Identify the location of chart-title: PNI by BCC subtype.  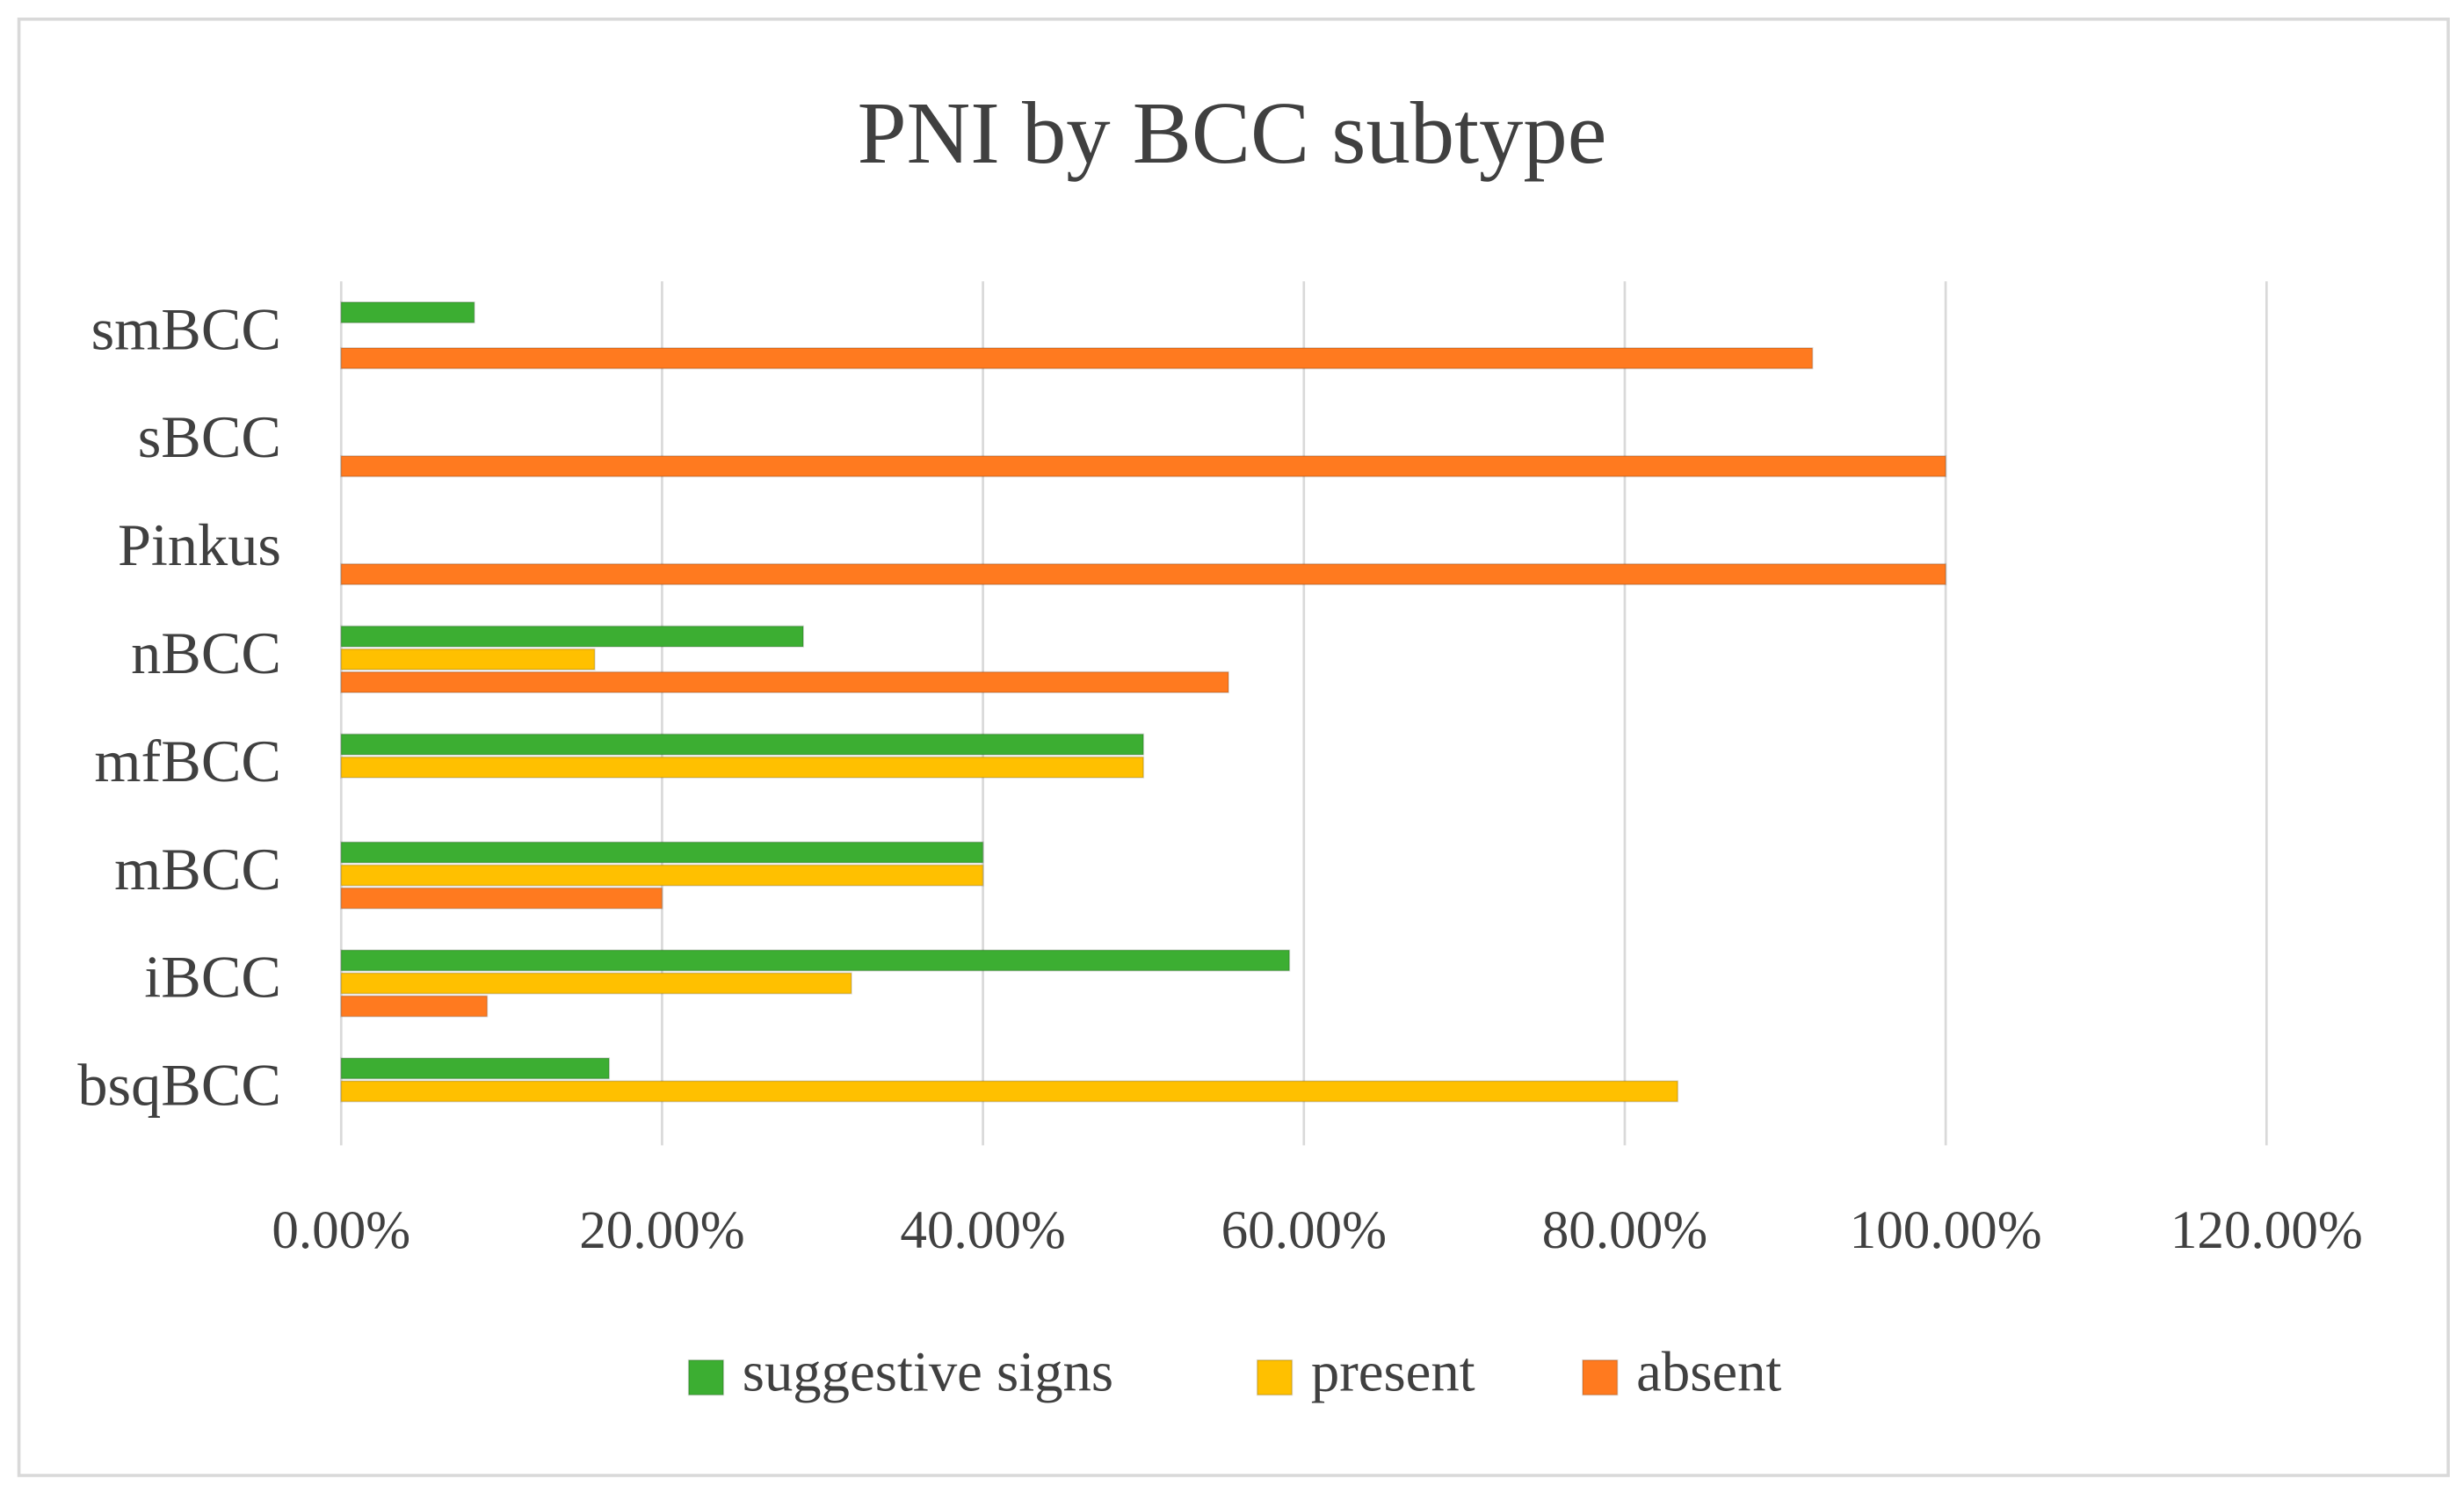
(1232, 133).